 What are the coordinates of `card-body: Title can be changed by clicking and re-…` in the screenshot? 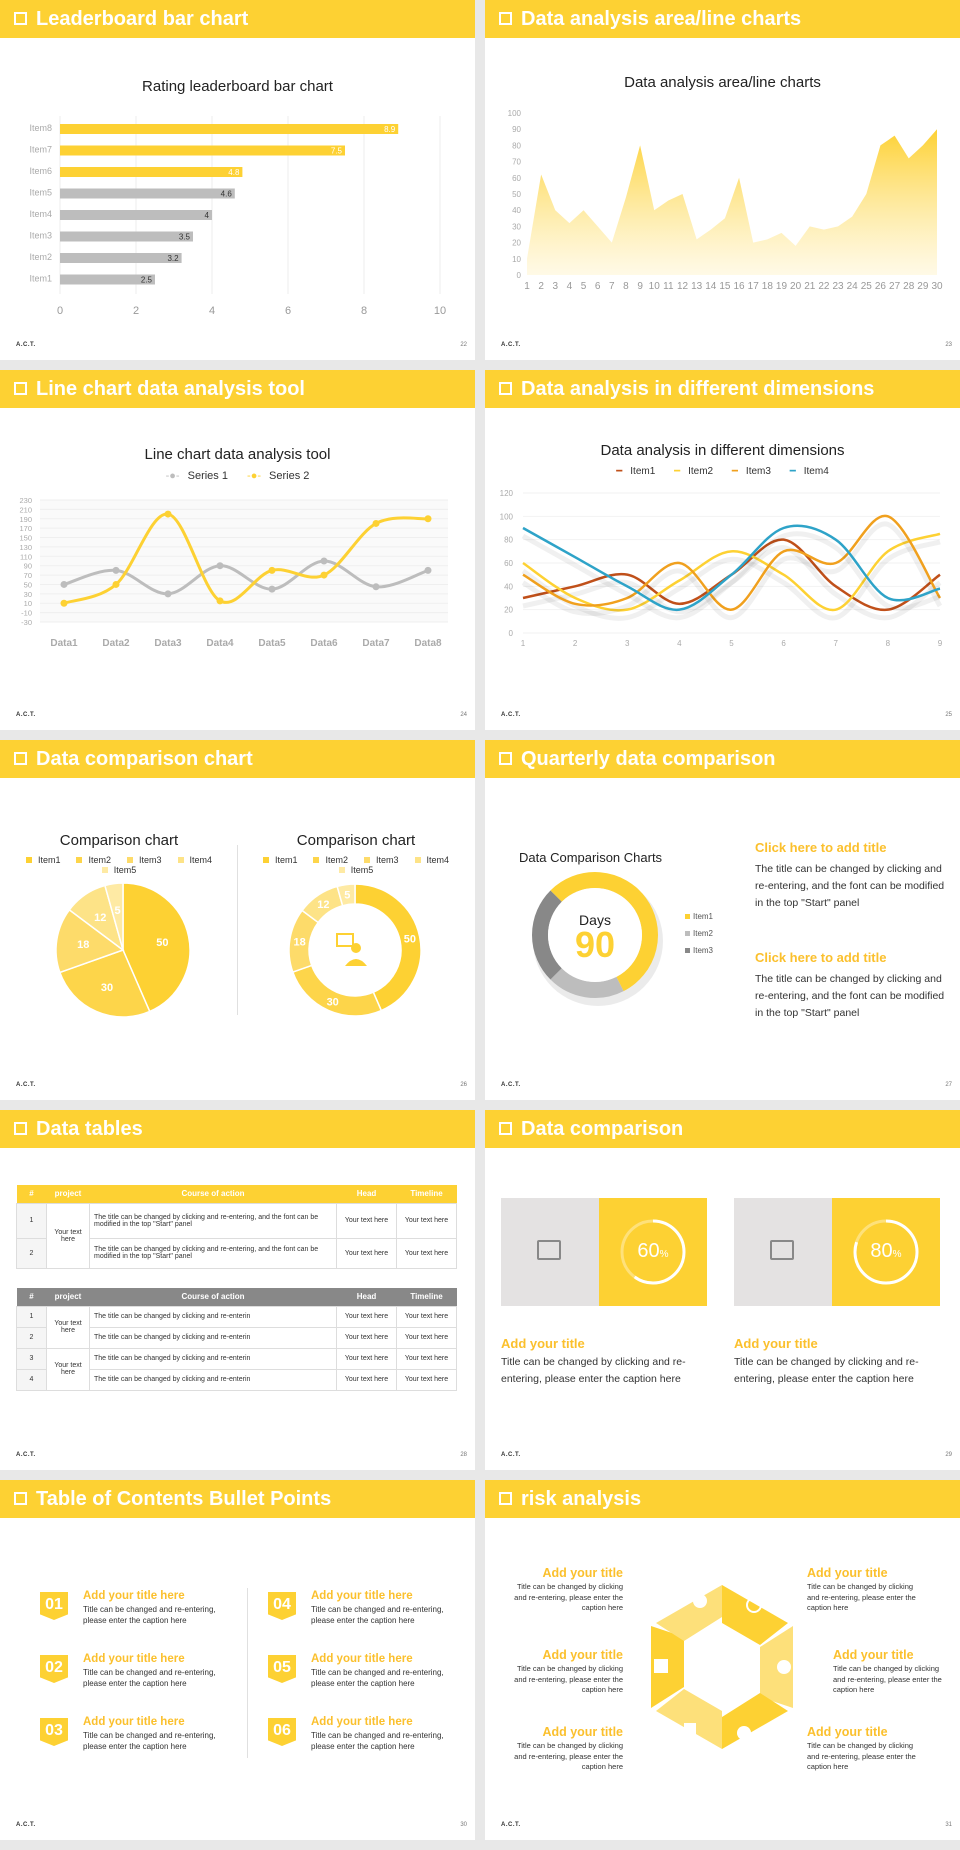 It's located at (826, 1370).